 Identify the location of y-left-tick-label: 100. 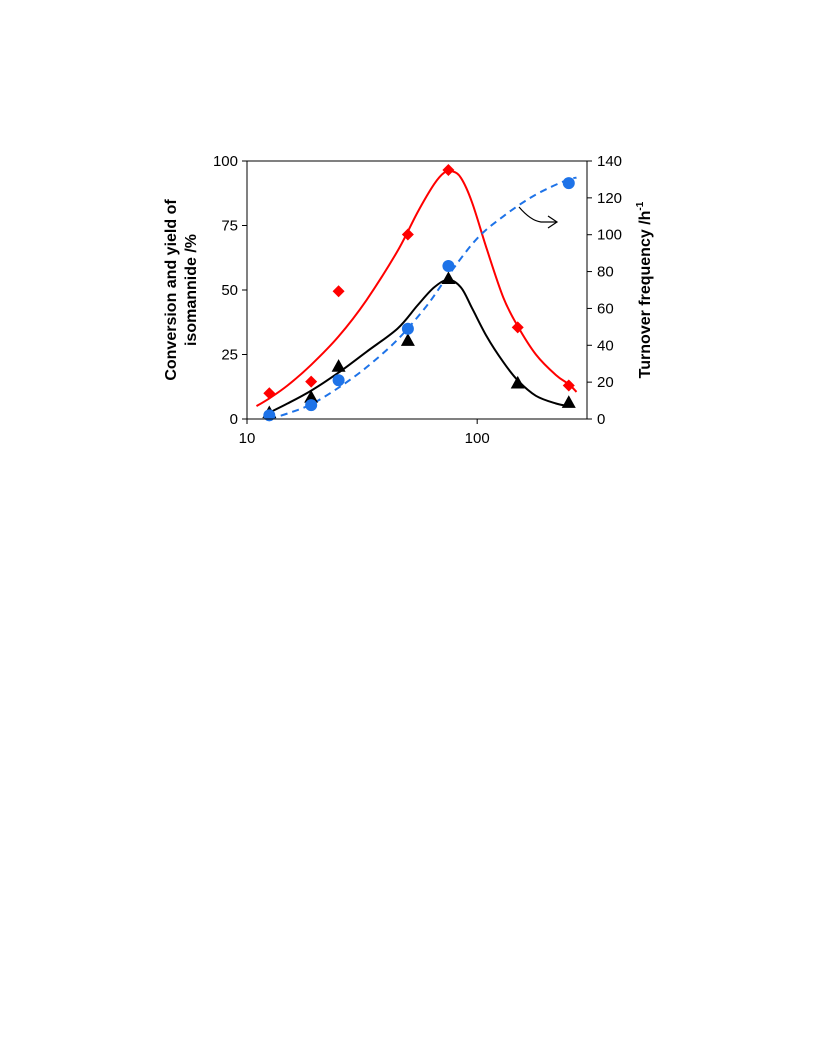
(225, 161).